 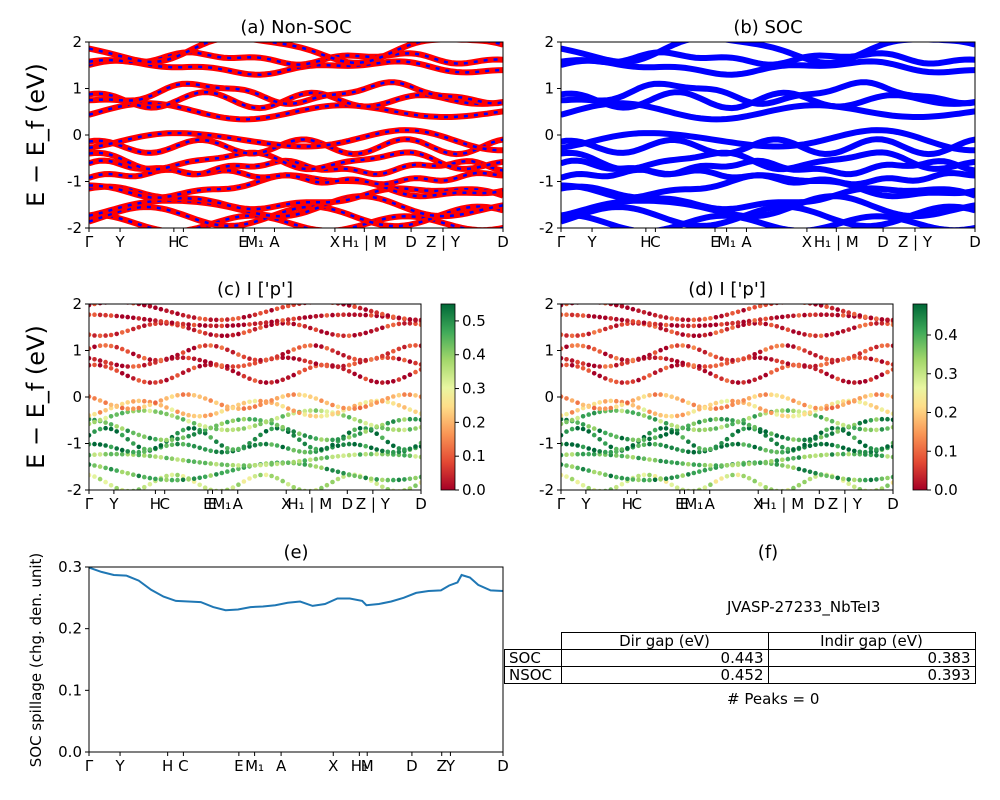 What do you see at coordinates (549, 351) in the screenshot?
I see `y-tick-label: 1` at bounding box center [549, 351].